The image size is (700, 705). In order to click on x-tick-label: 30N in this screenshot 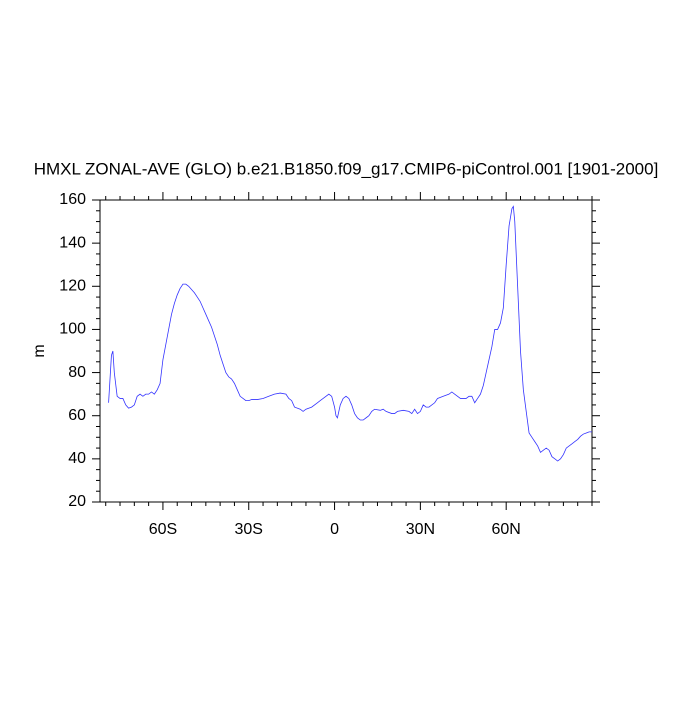, I will do `click(420, 529)`.